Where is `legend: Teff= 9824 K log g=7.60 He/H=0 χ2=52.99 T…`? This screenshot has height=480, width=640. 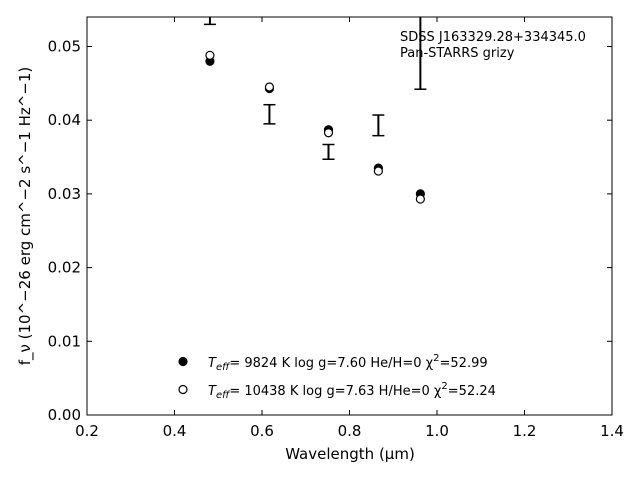 legend: Teff= 9824 K log g=7.60 He/H=0 χ2=52.99 T… is located at coordinates (337, 377).